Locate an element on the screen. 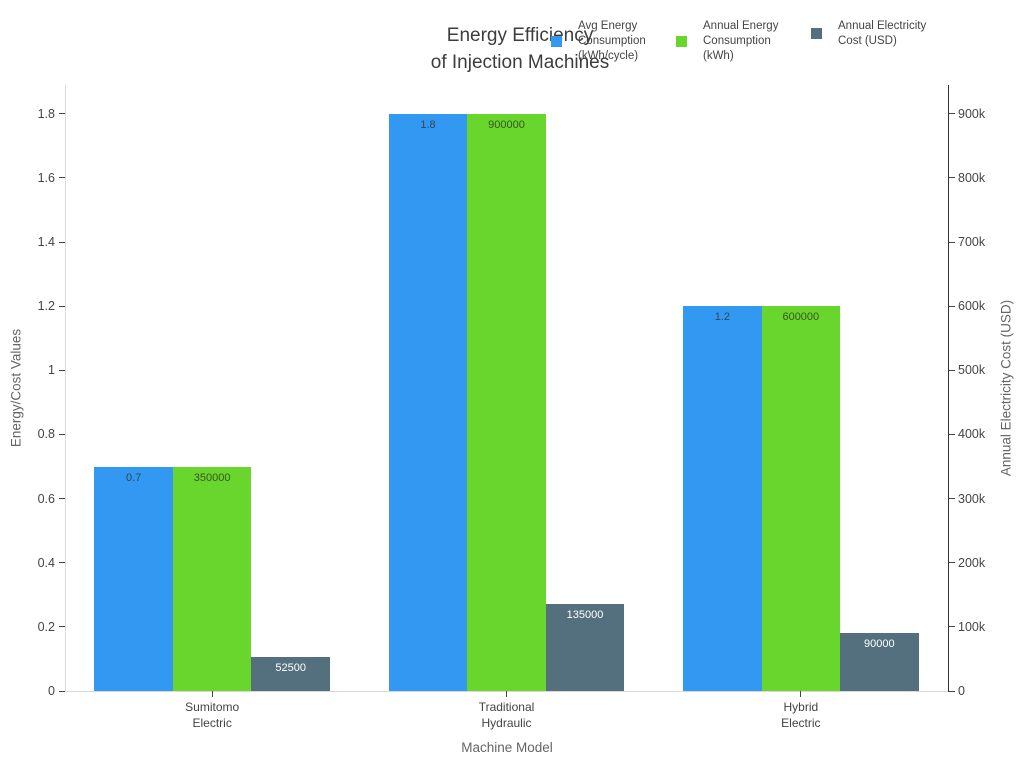  legend-swatch-green-icon is located at coordinates (681, 41).